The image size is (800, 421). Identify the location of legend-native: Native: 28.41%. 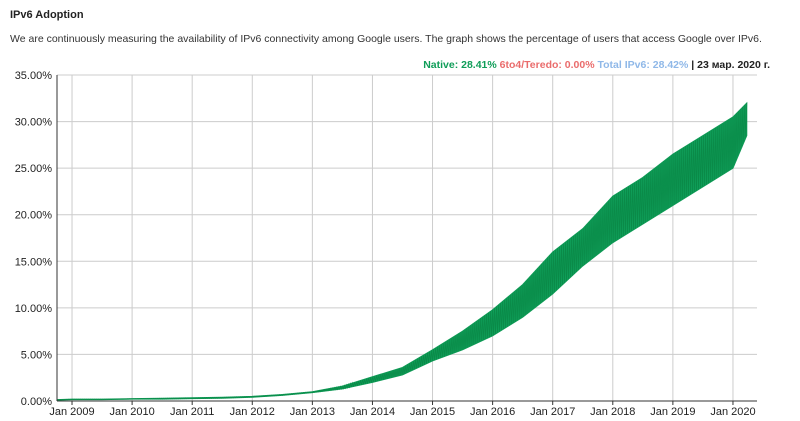
(460, 65).